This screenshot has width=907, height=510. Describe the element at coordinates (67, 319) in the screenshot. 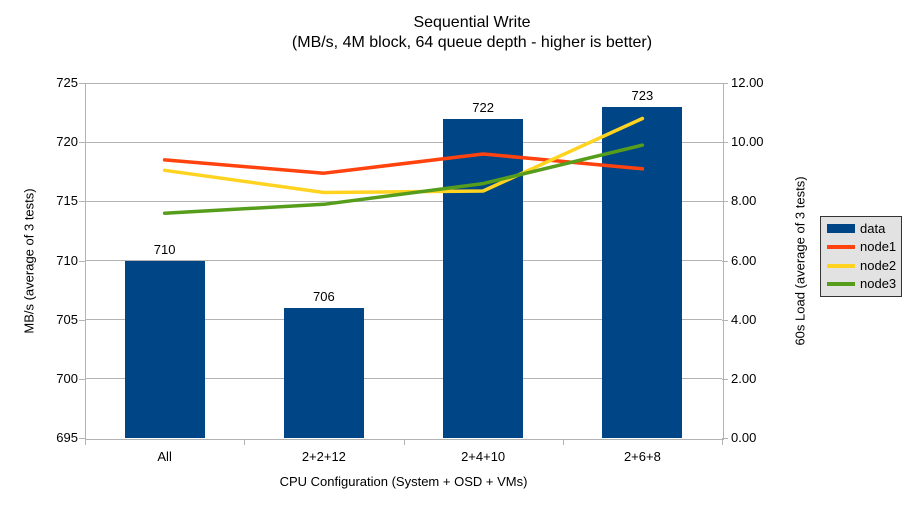

I see `left-tick-label: 705` at that location.